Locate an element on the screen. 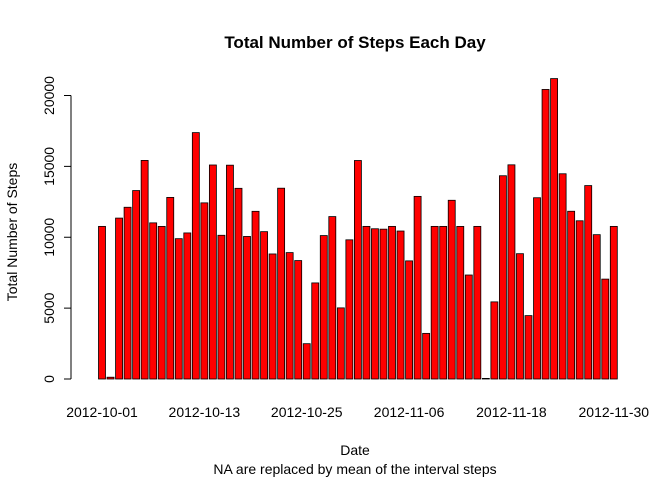  y-axis: 0 5000 10000 15000 20000 is located at coordinates (56, 229).